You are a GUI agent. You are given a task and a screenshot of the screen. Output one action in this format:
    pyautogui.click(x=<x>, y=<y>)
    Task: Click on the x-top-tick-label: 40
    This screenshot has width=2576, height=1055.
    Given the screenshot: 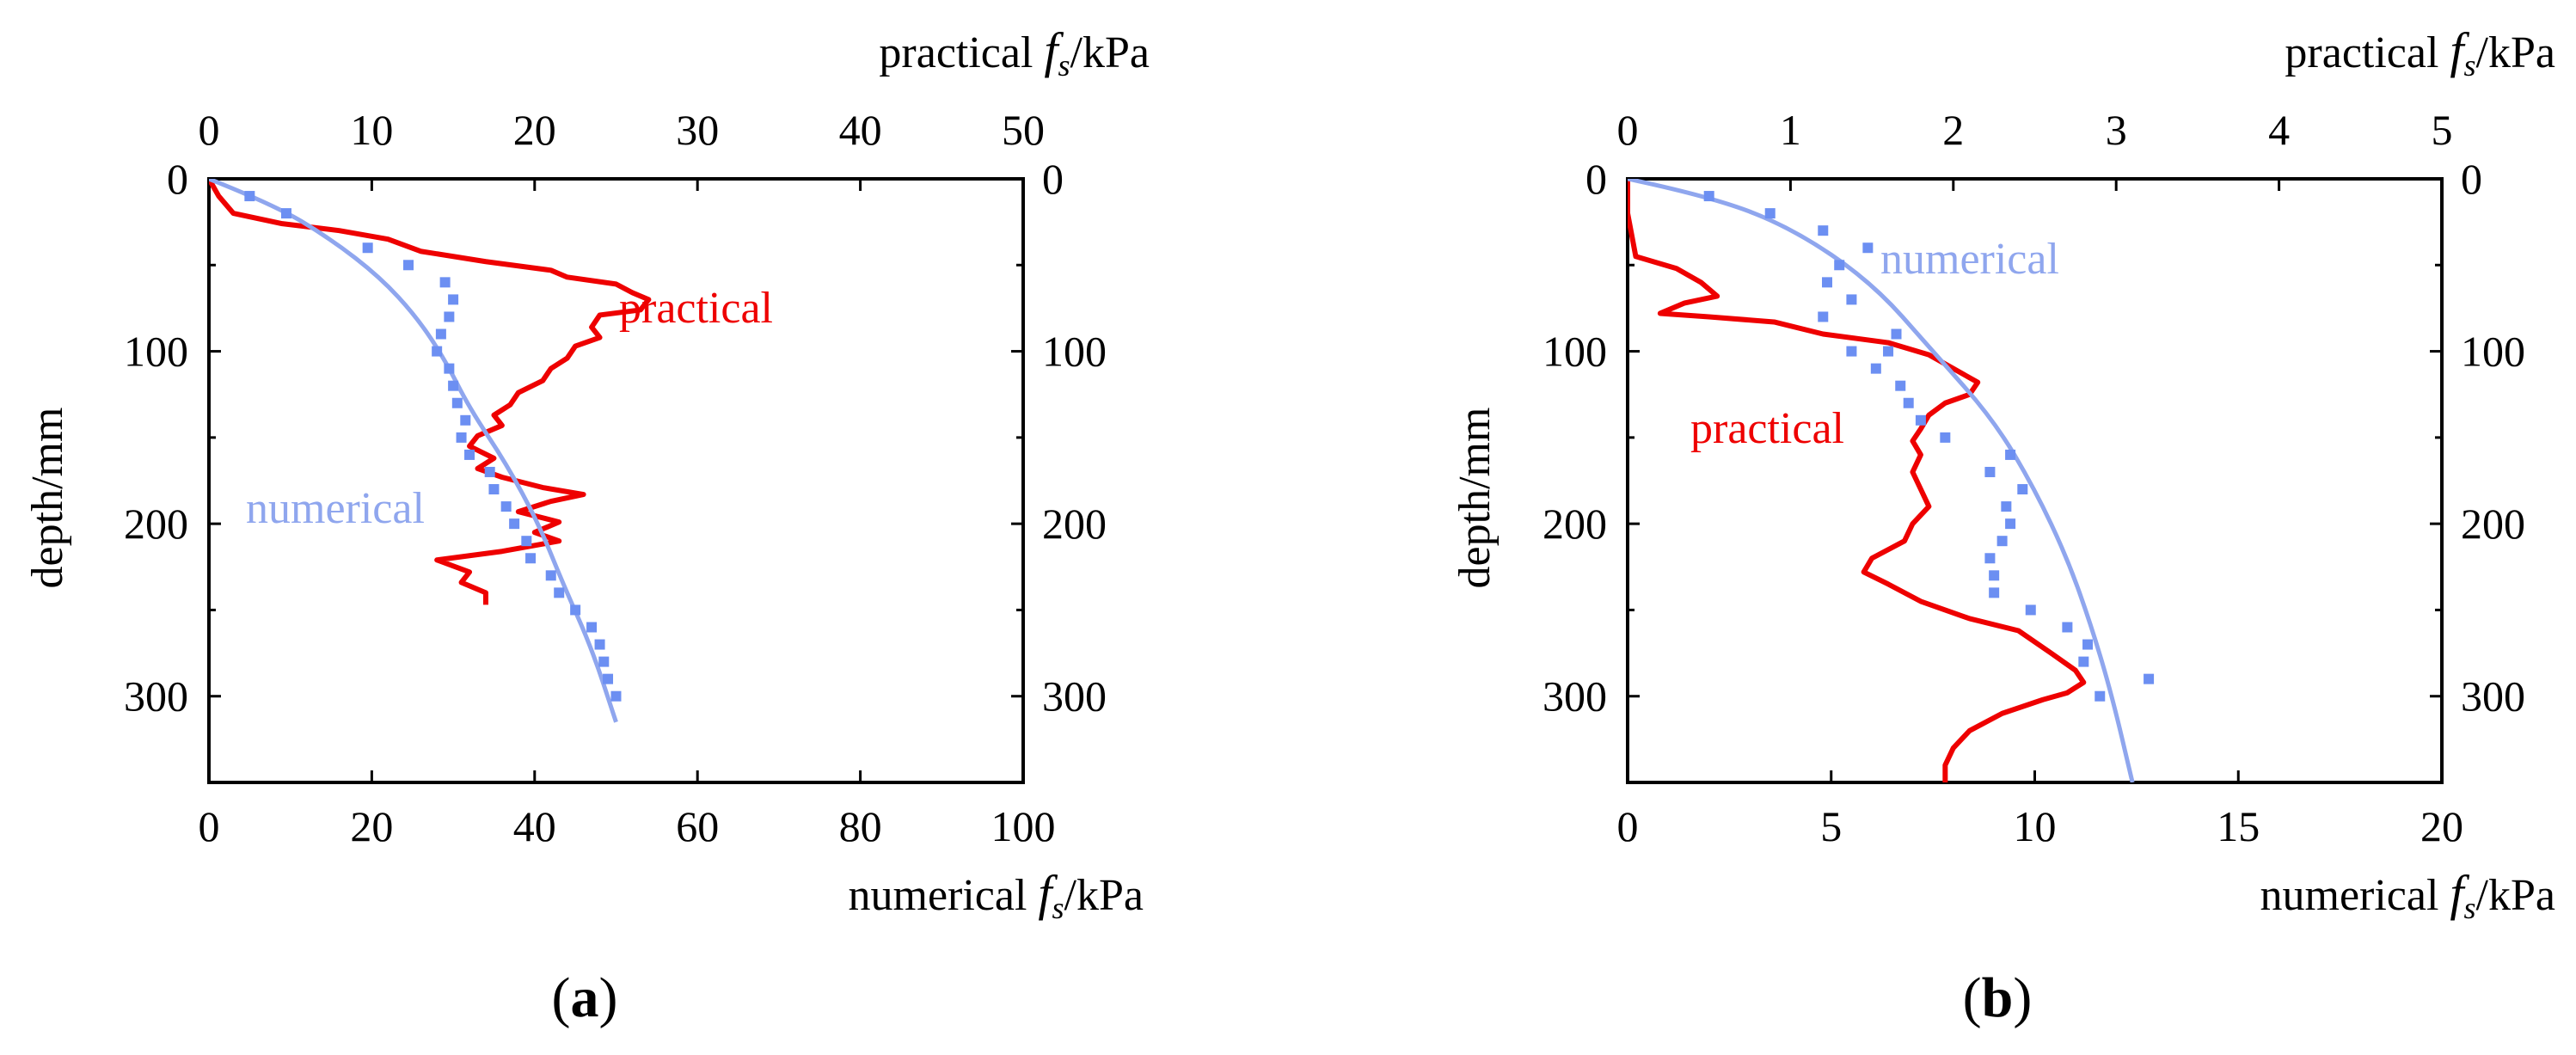 What is the action you would take?
    pyautogui.click(x=861, y=130)
    